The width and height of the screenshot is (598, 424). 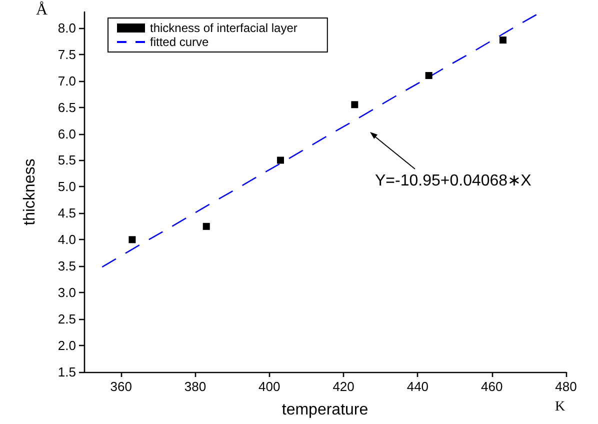 What do you see at coordinates (67, 292) in the screenshot?
I see `y-tick-label: 3.0` at bounding box center [67, 292].